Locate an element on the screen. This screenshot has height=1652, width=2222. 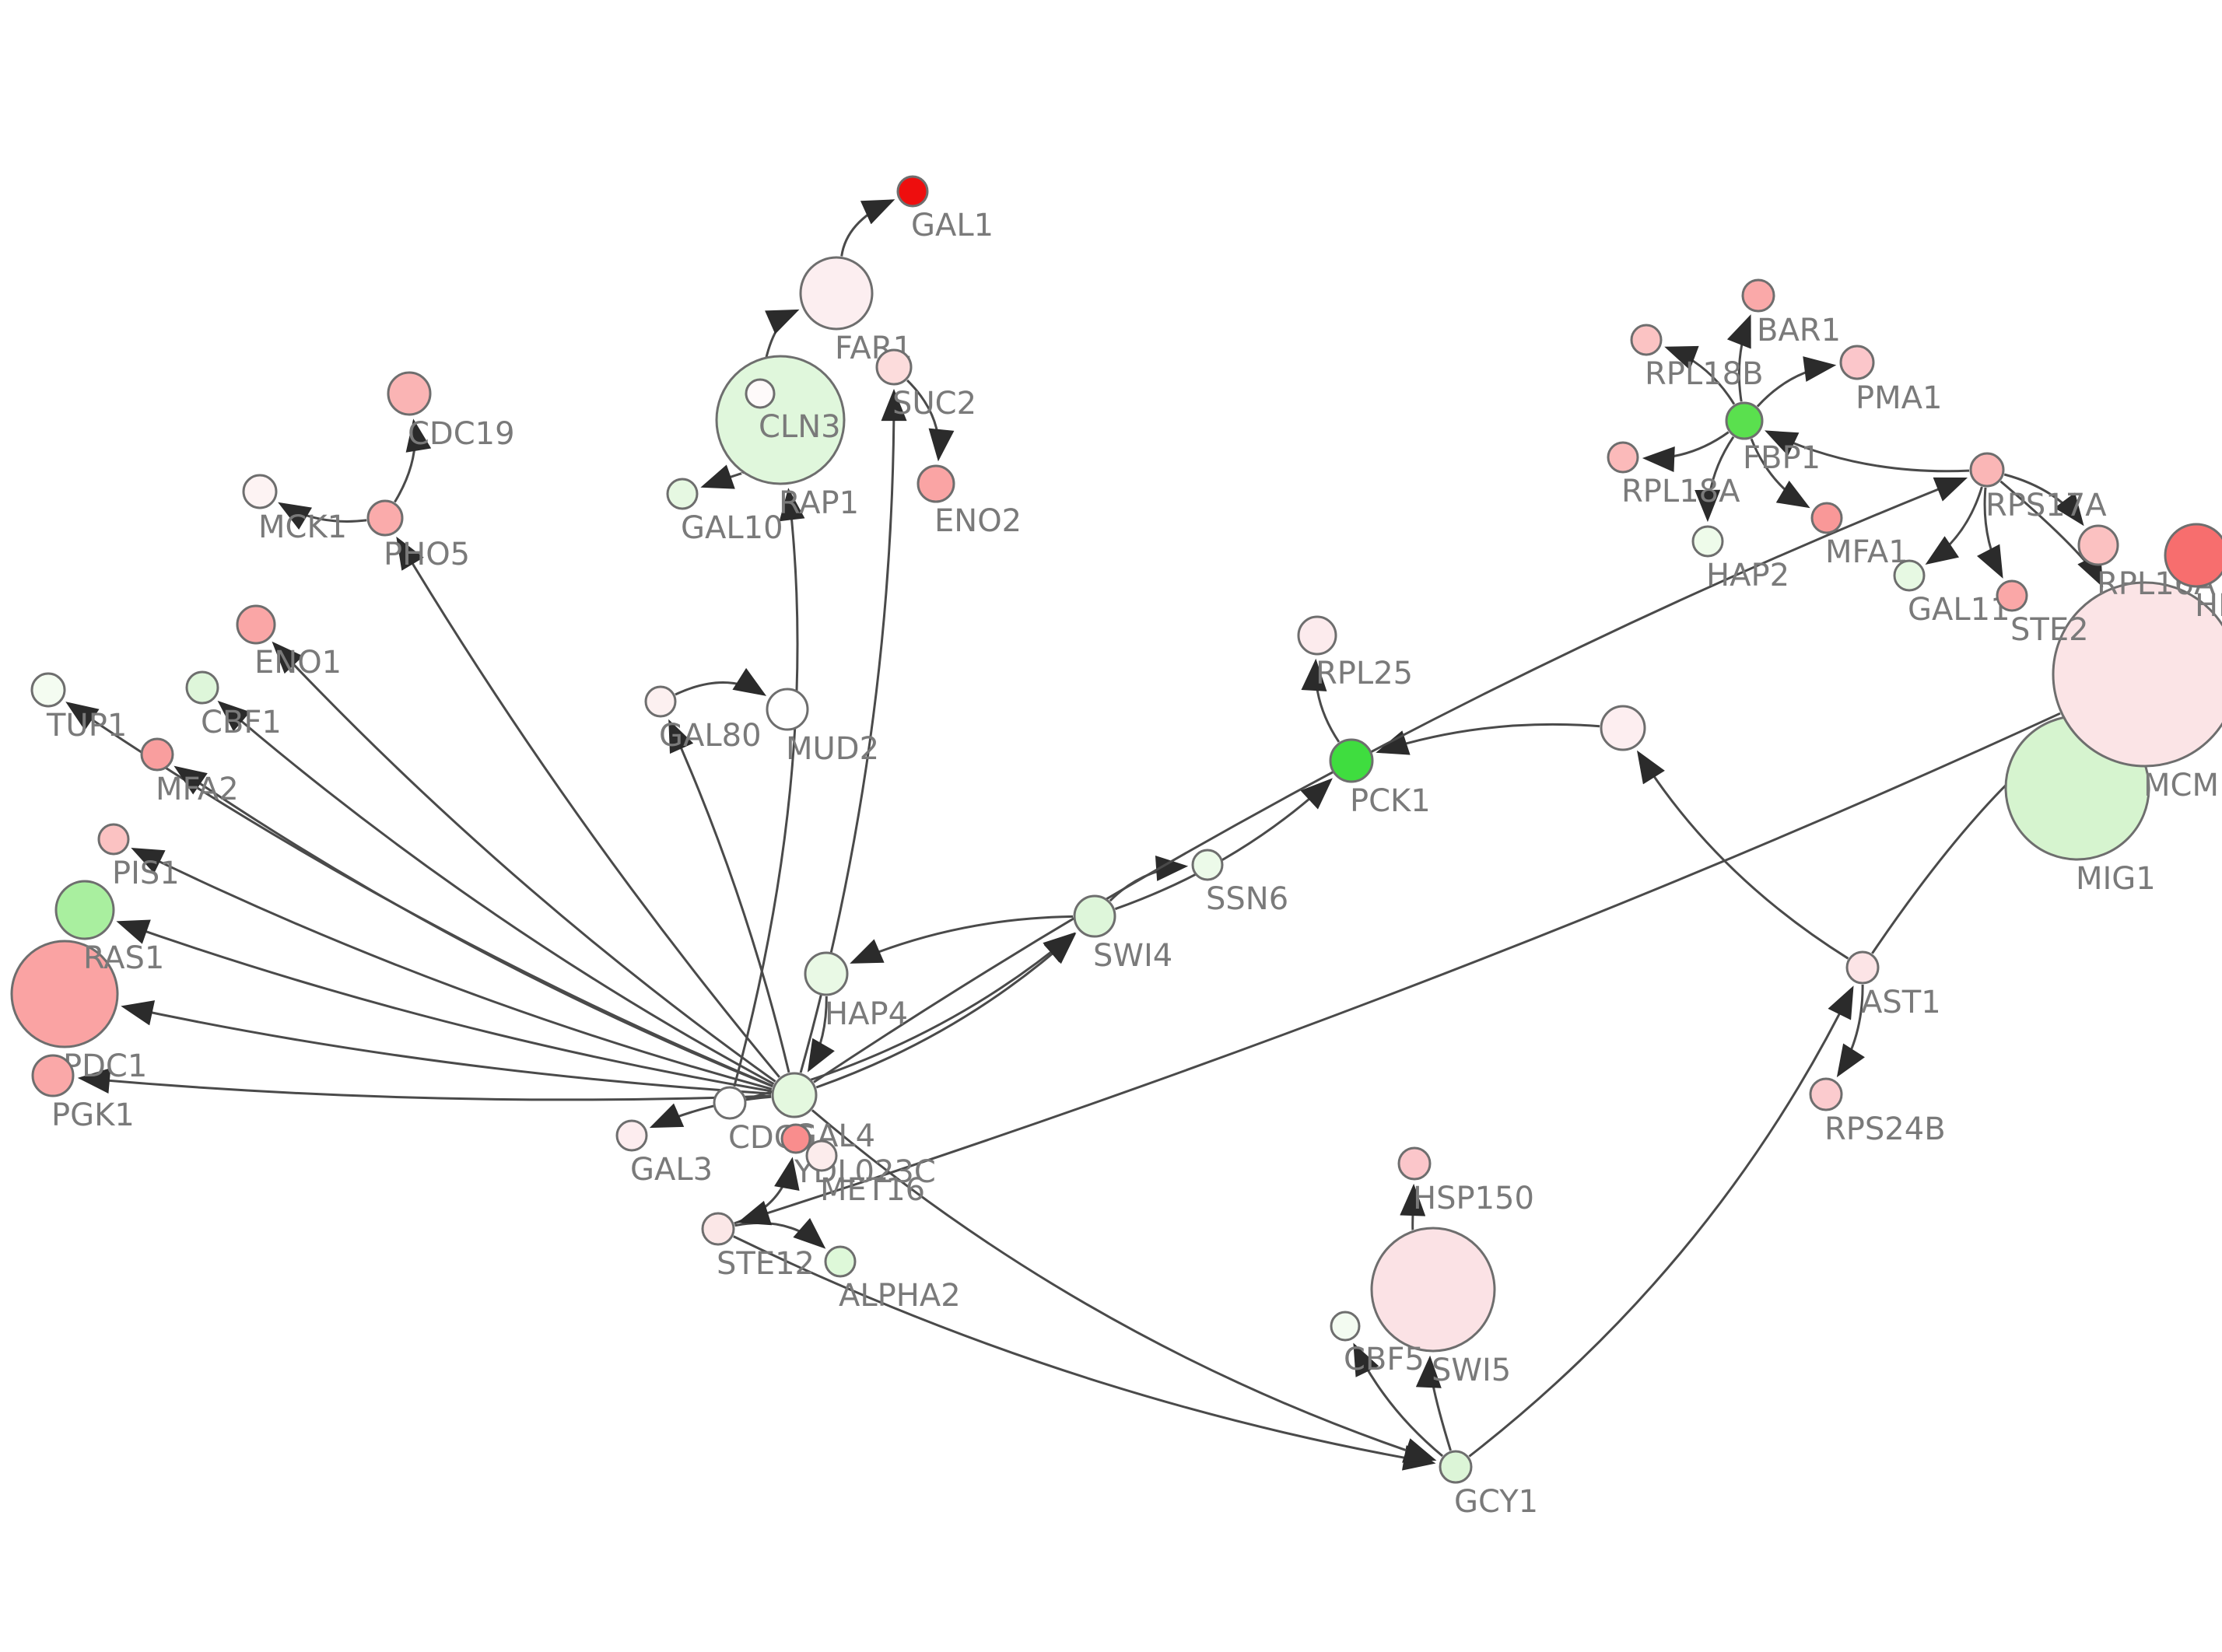
node-circle-RPS24B is located at coordinates (1826, 1094).